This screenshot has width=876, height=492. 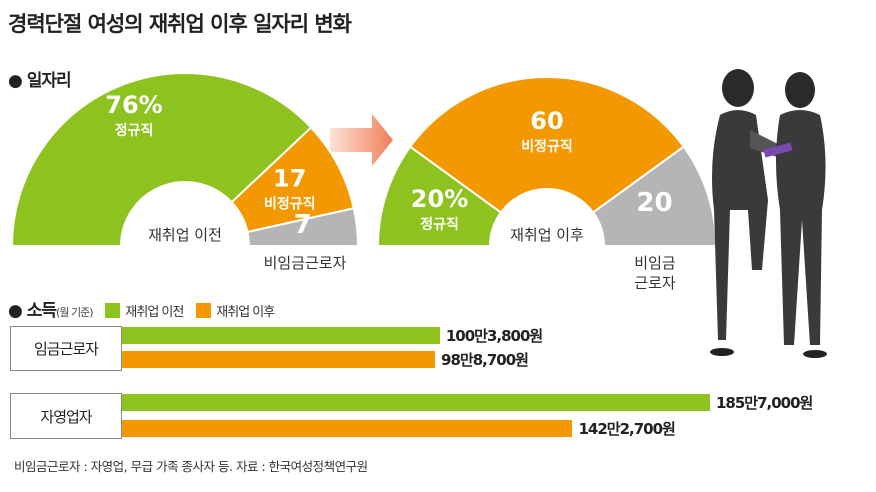 I want to click on slice-value-label: 20%, so click(x=439, y=199).